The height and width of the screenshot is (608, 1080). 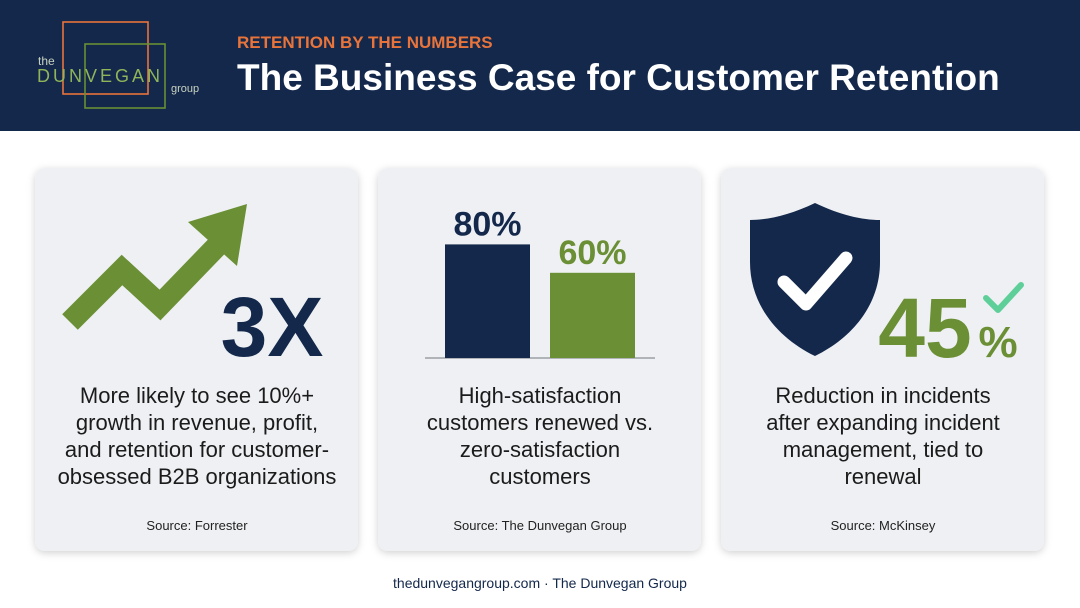 I want to click on description-line: and retention for customer-, so click(x=197, y=449).